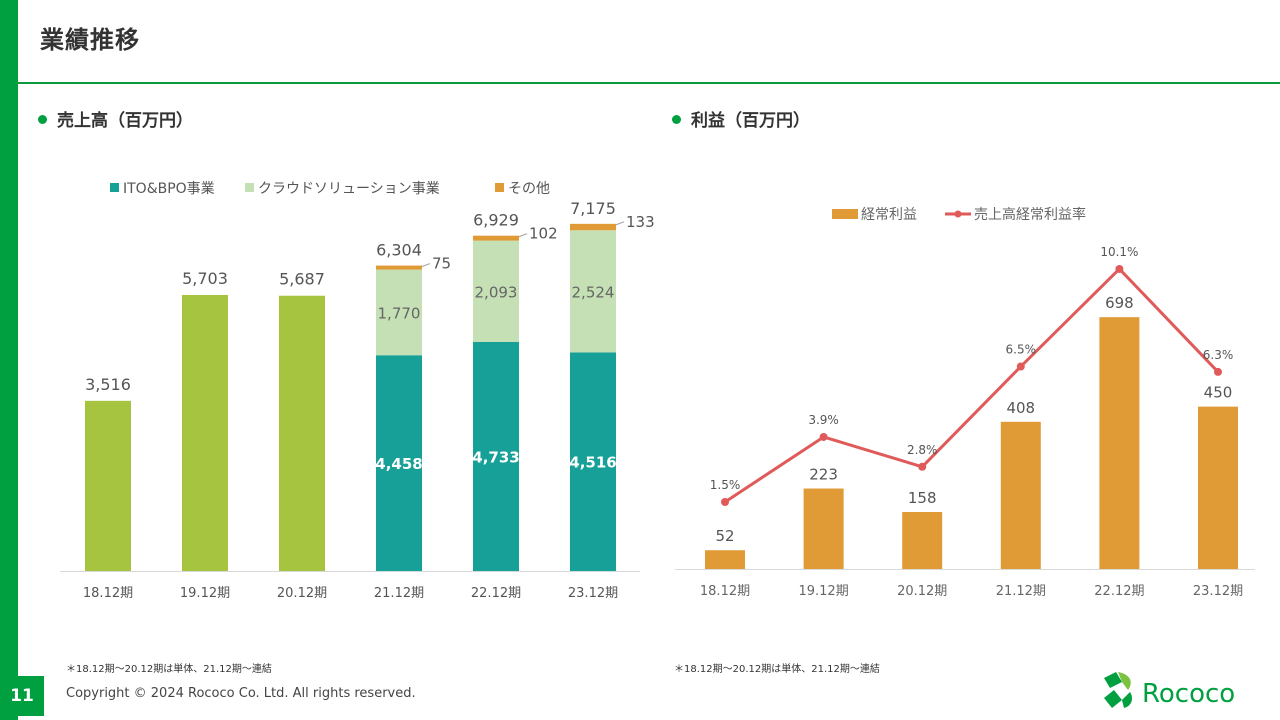  I want to click on sales-section-title: 売上高（百万円）, so click(115, 118).